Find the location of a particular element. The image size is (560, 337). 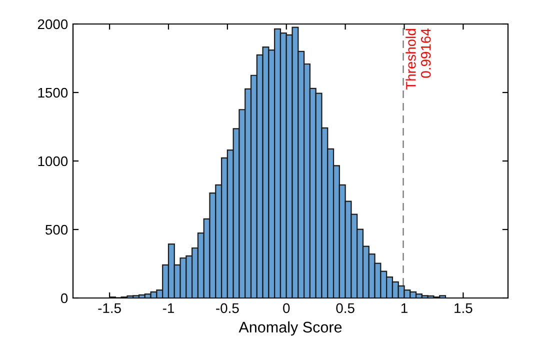

y-tick-label: 1000 is located at coordinates (53, 161).